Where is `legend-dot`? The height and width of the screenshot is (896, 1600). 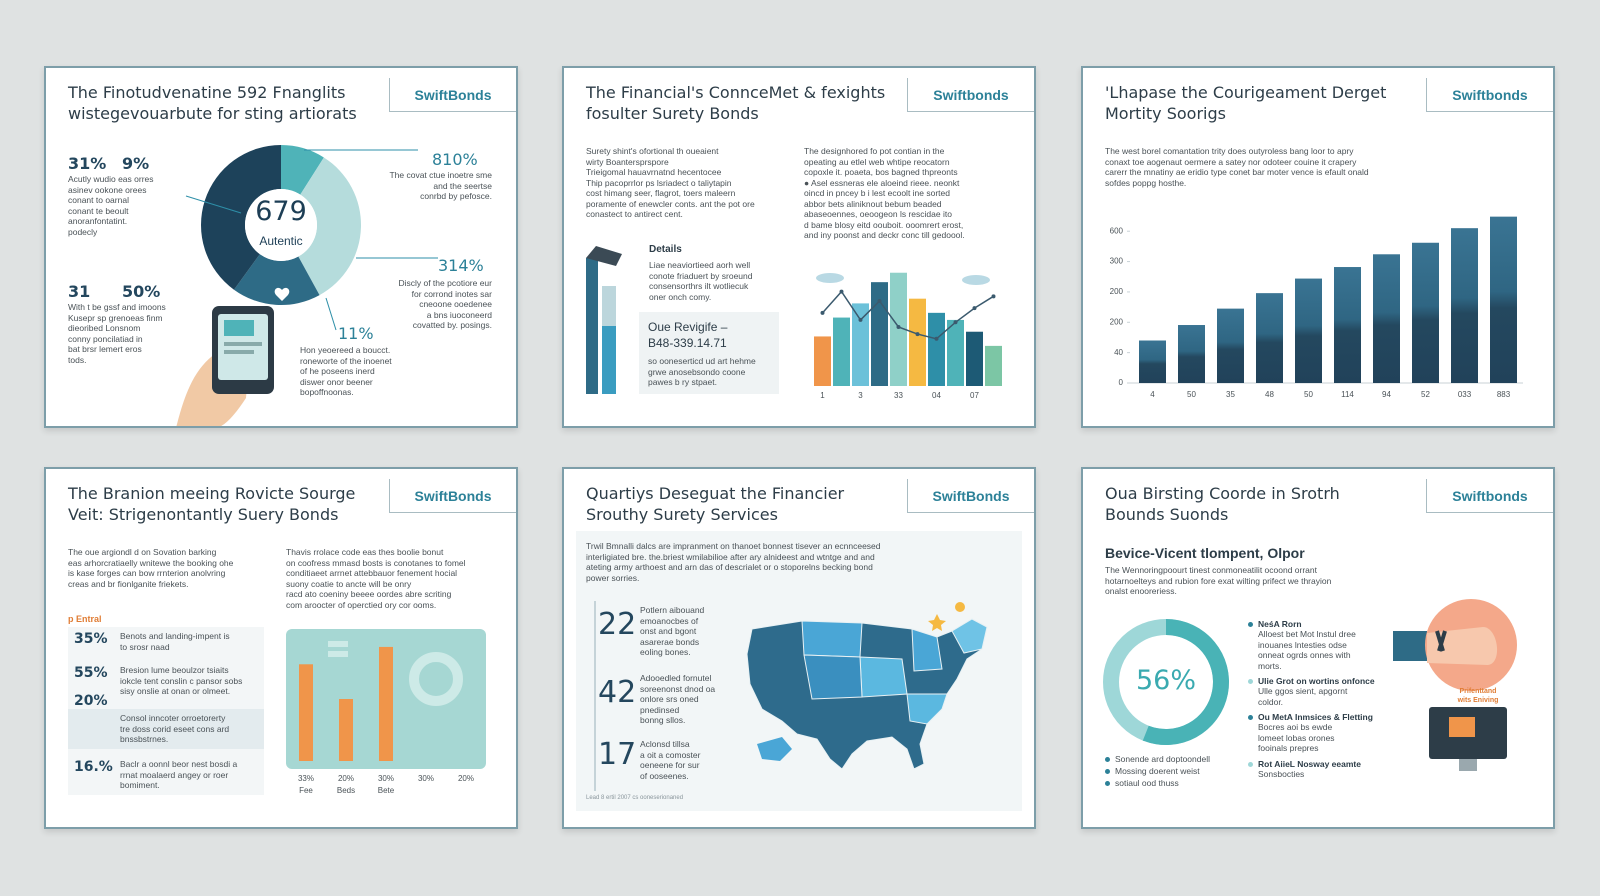
legend-dot is located at coordinates (1250, 717).